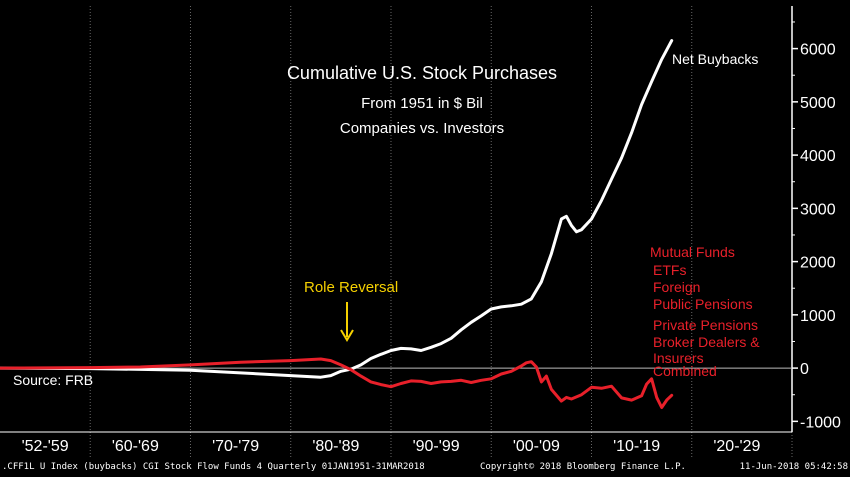  Describe the element at coordinates (703, 304) in the screenshot. I see `investor-label-public-pensions: Public Pensions` at that location.